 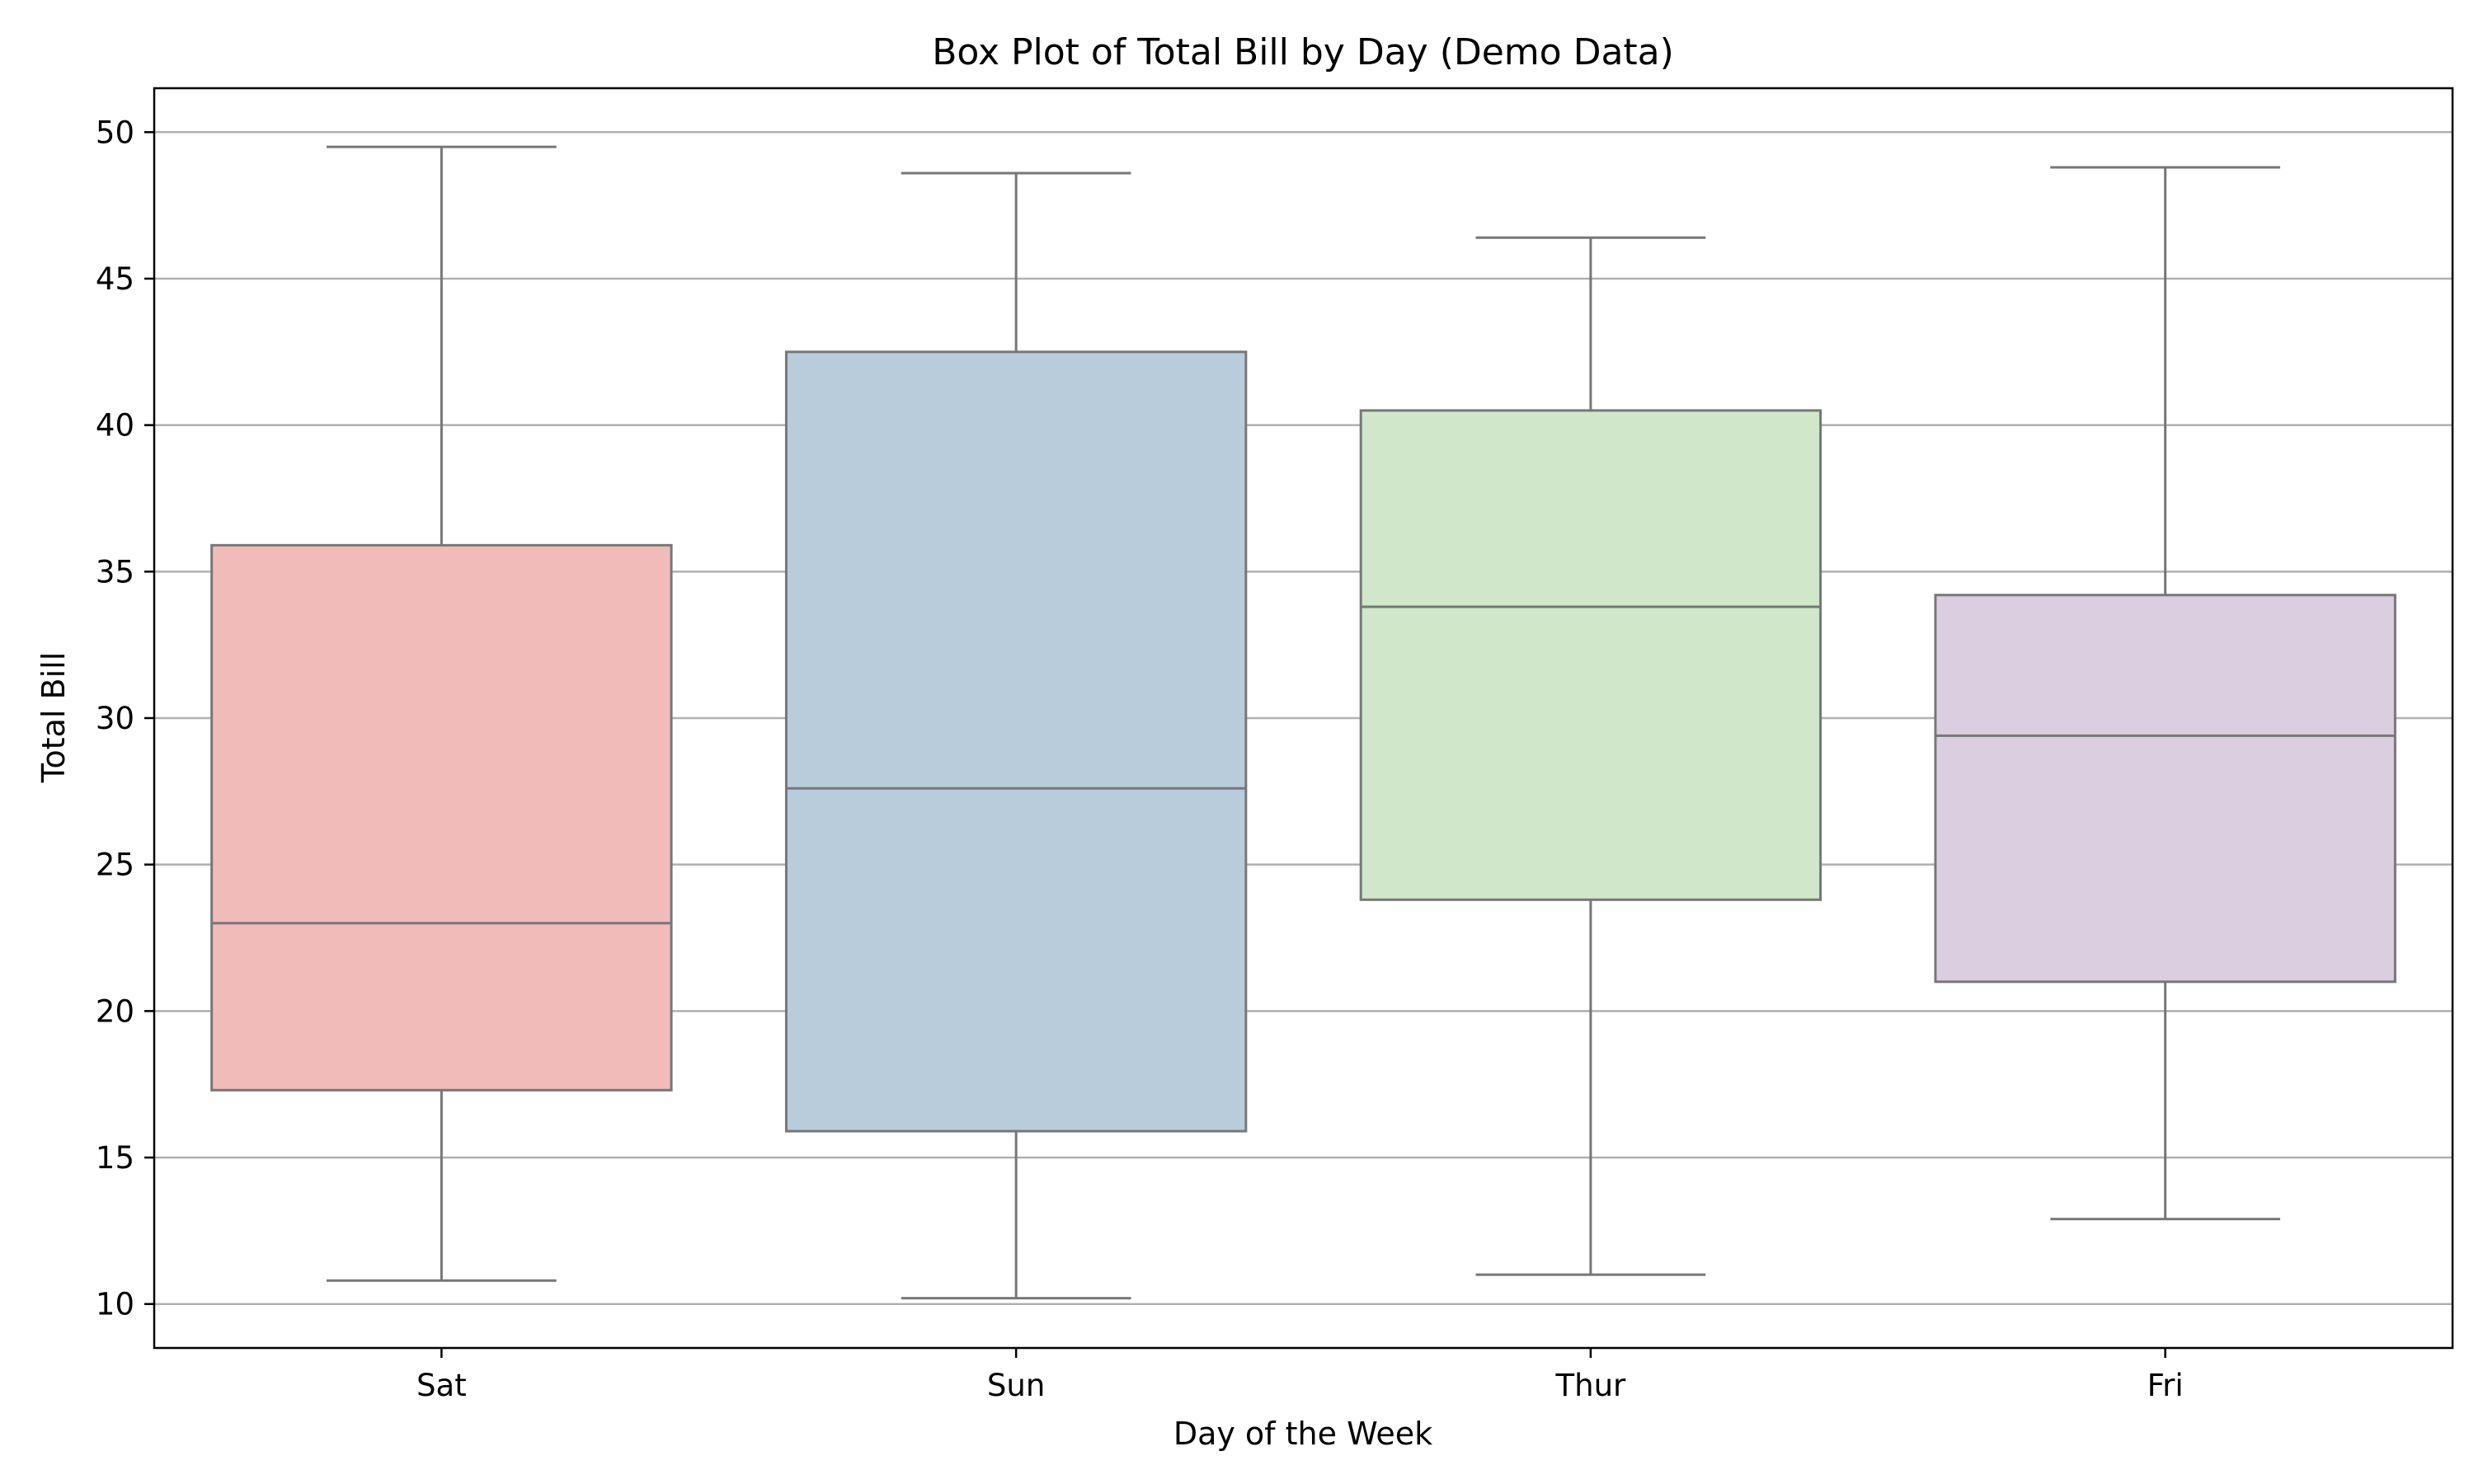 I want to click on y-tick-label-35: 35, so click(x=115, y=571).